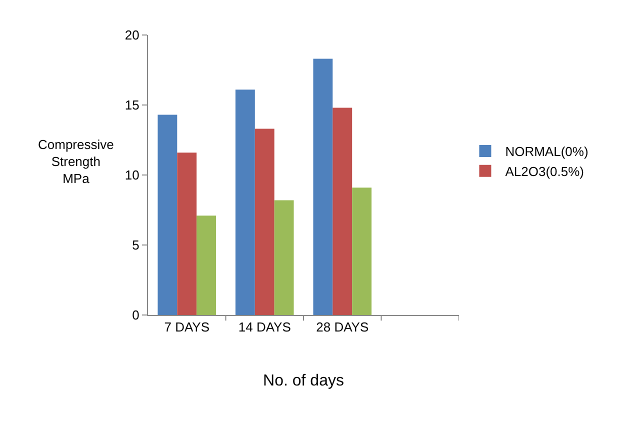  Describe the element at coordinates (76, 161) in the screenshot. I see `y-axis-title: Compressive Strength MPa` at that location.